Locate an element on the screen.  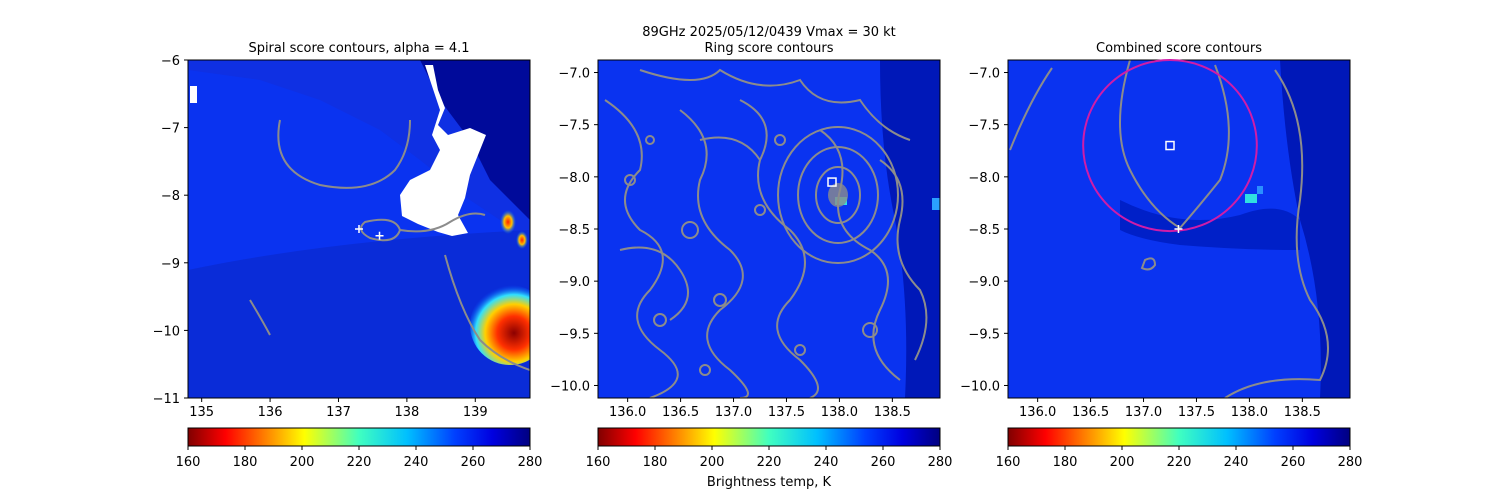
panel-title: Combined score contours is located at coordinates (1179, 48).